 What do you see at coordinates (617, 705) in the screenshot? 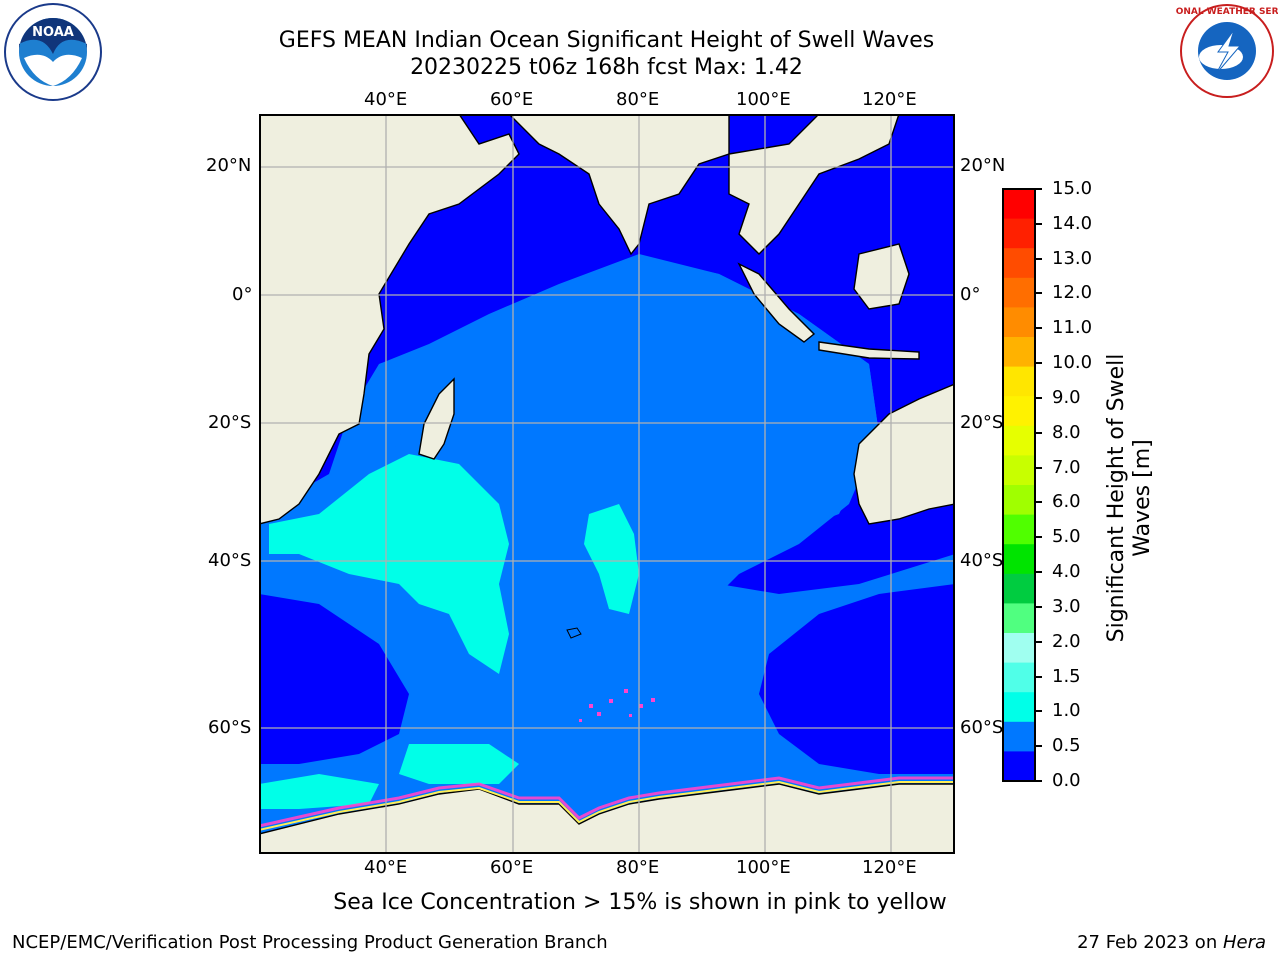
I see `sea-ice-patches` at bounding box center [617, 705].